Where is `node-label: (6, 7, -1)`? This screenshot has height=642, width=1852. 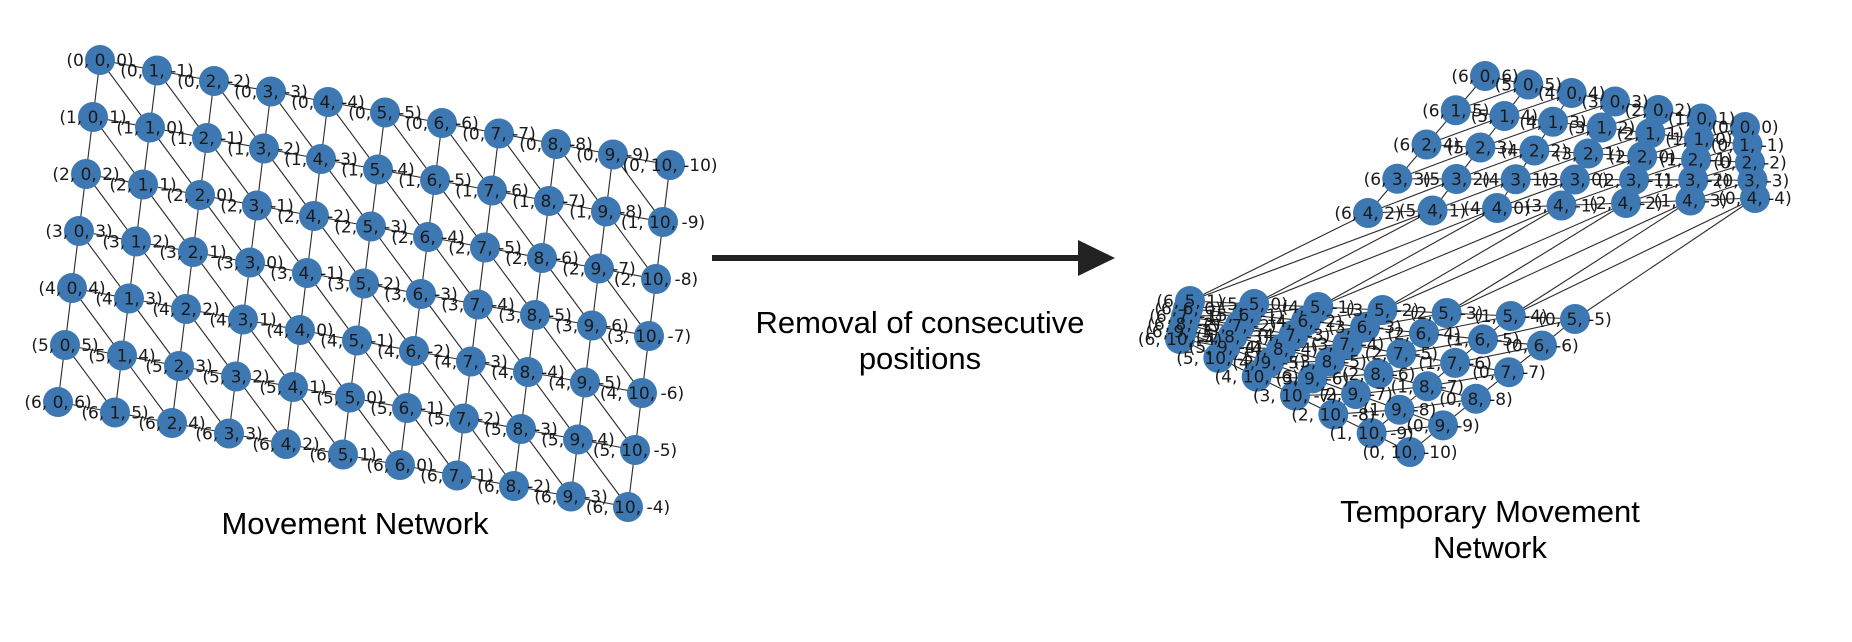
node-label: (6, 7, -1) is located at coordinates (456, 477).